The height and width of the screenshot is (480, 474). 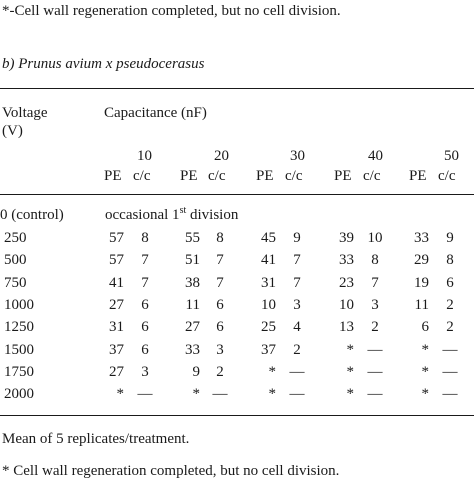 I want to click on cc-cell: 9, so click(x=297, y=238).